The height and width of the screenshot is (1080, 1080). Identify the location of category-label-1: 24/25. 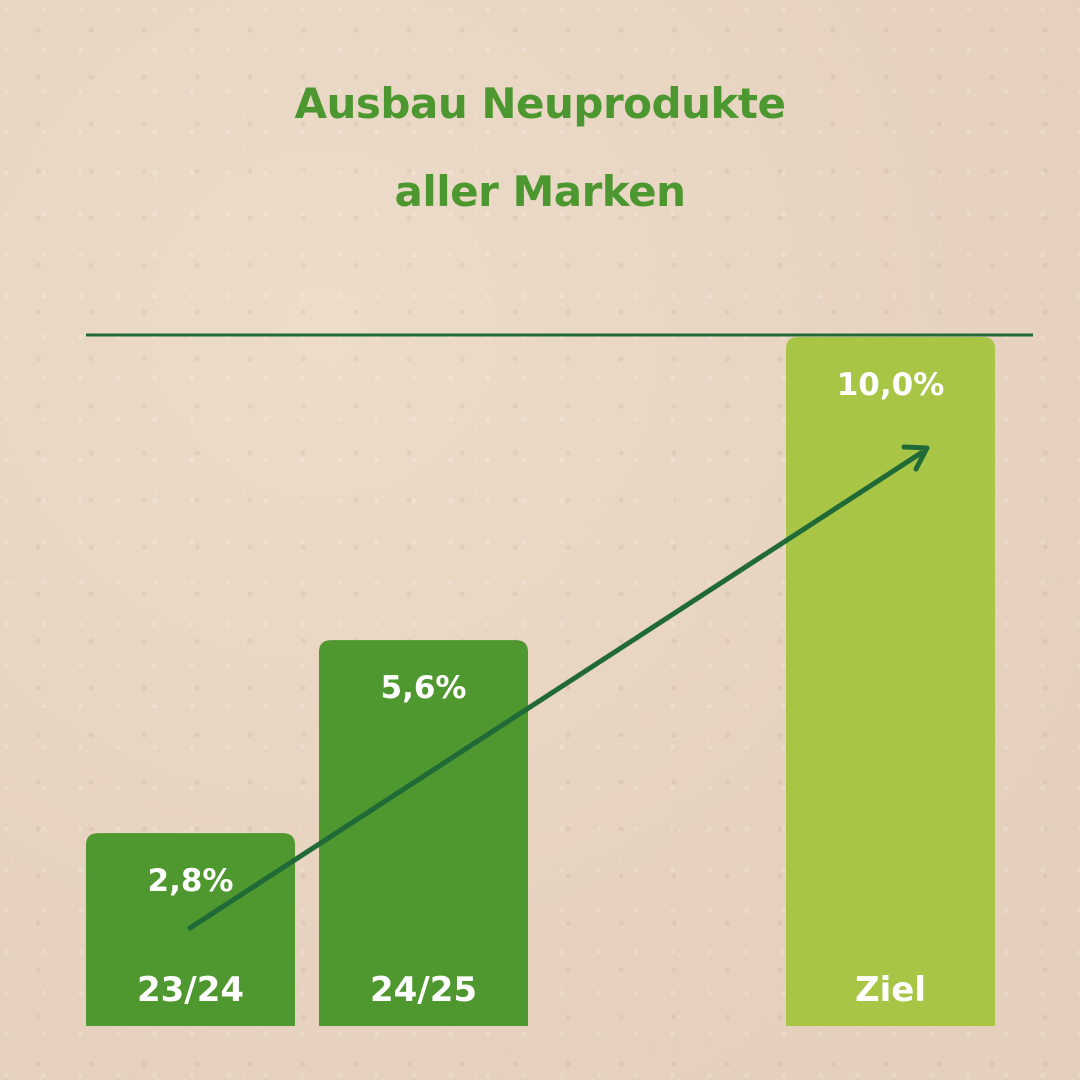
(423, 990).